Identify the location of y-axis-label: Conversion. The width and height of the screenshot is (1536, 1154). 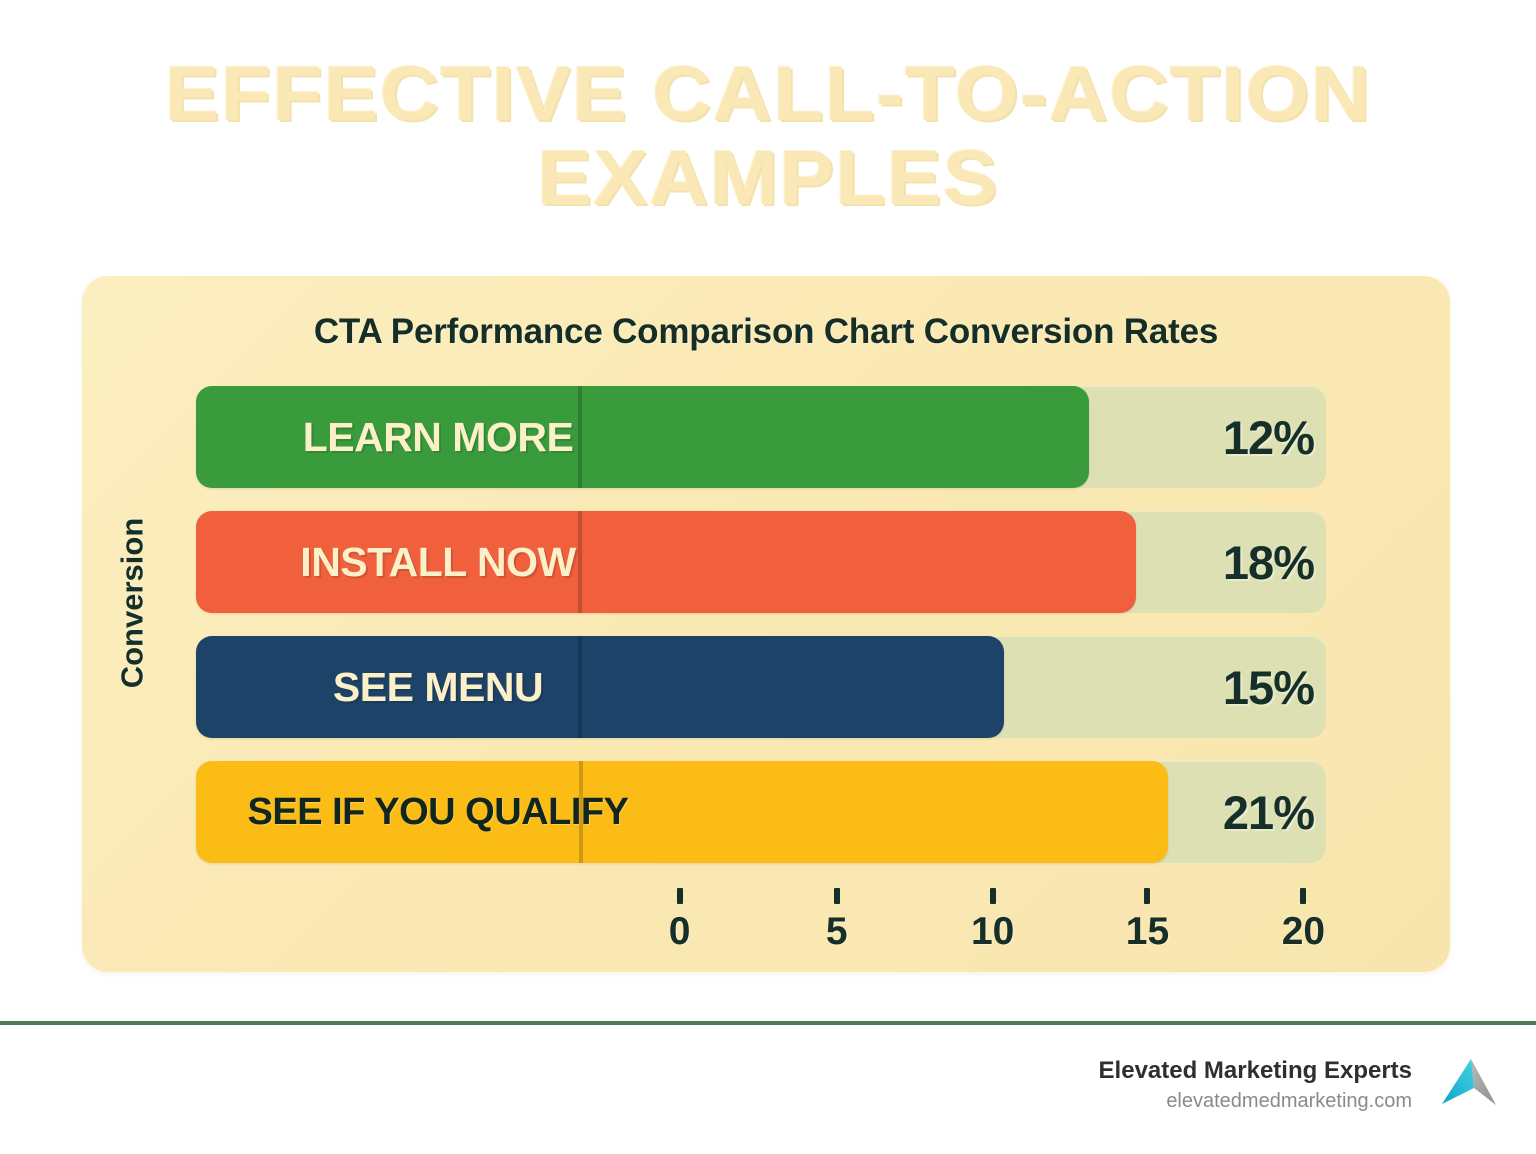
(132, 603).